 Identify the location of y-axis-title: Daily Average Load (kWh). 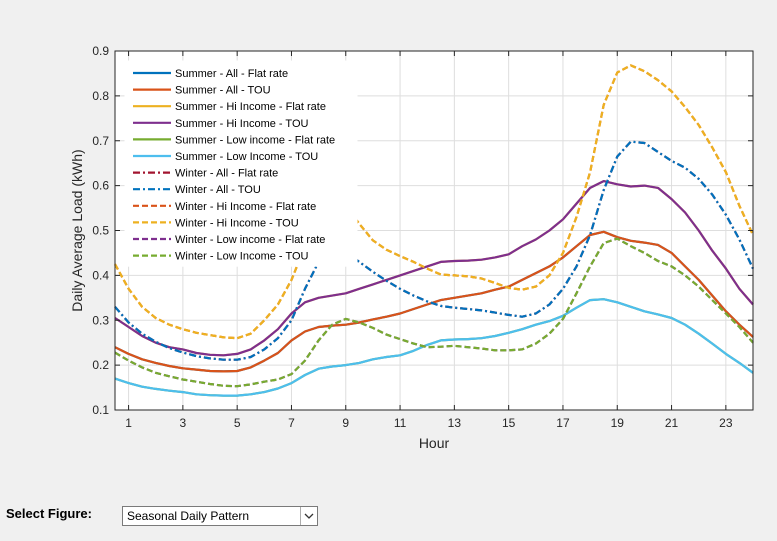
(77, 230).